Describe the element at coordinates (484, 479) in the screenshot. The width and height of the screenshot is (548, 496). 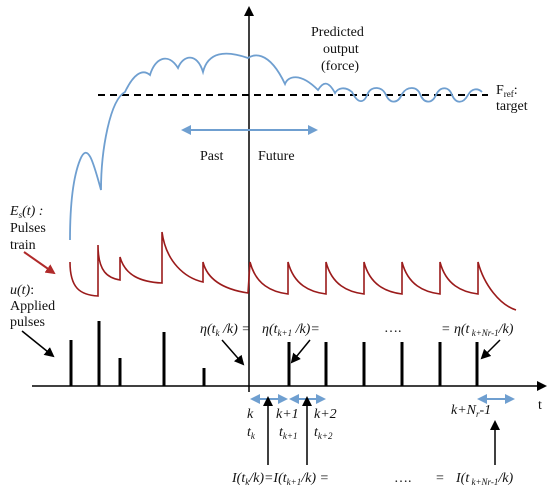
I see `i-right-label: I(t k+Nr-1/k)` at that location.